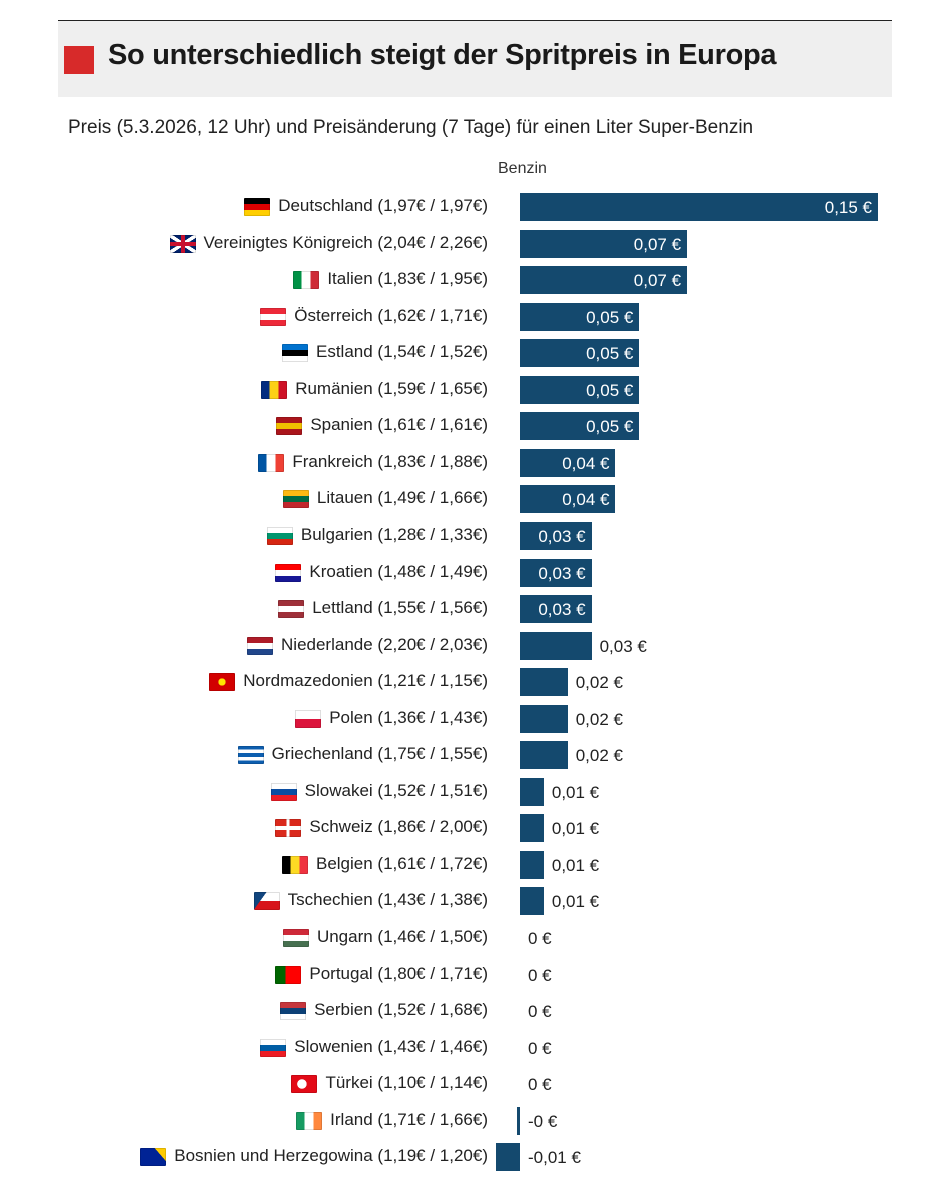 The height and width of the screenshot is (1200, 950). What do you see at coordinates (554, 1158) in the screenshot?
I see `value-label: -0,01 €` at bounding box center [554, 1158].